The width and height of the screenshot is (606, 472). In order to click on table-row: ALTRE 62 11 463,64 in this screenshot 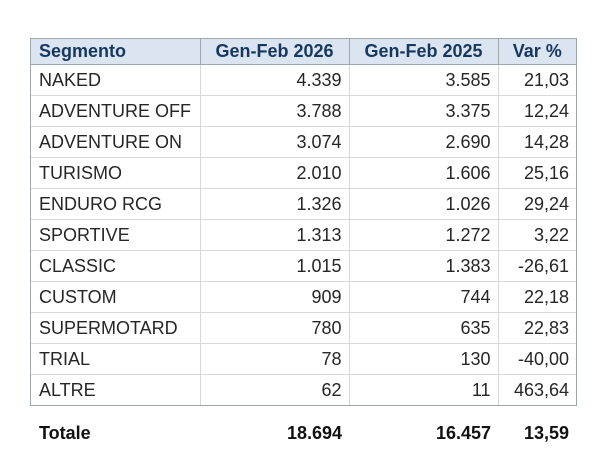, I will do `click(303, 389)`.